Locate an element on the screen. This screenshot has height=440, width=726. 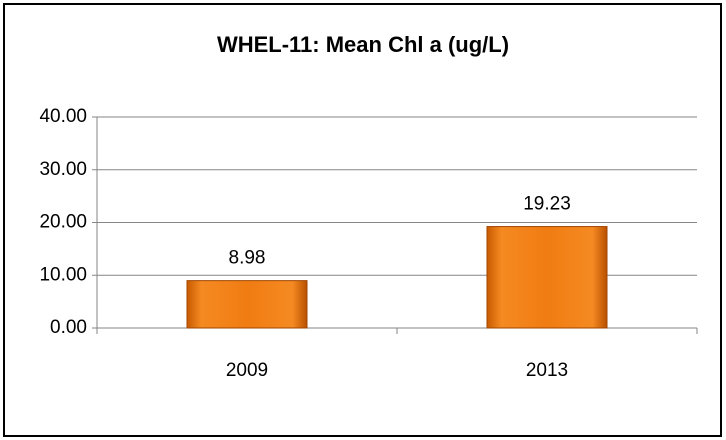
y-tick-label: 40.00 is located at coordinates (63, 116).